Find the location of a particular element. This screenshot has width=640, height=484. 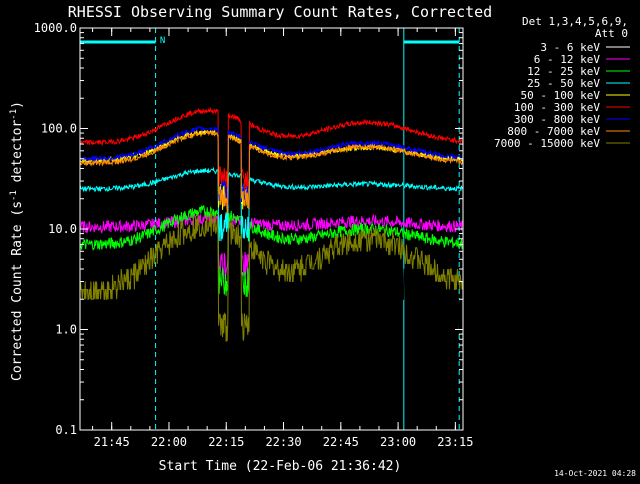

y-tick-label: 100.0 is located at coordinates (59, 129).